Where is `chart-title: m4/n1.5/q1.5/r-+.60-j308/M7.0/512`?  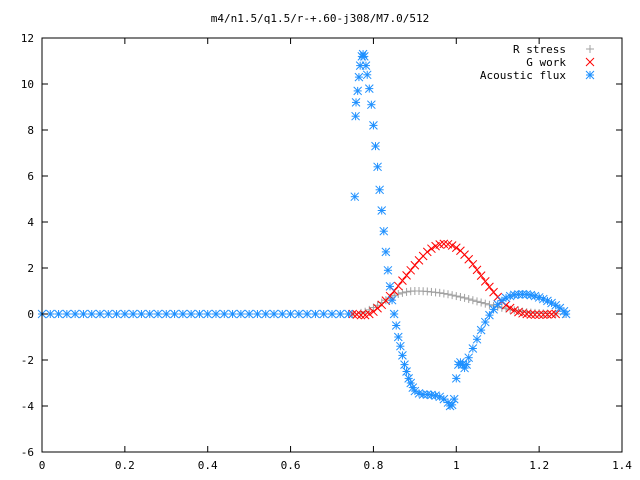 chart-title: m4/n1.5/q1.5/r-+.60-j308/M7.0/512 is located at coordinates (320, 18).